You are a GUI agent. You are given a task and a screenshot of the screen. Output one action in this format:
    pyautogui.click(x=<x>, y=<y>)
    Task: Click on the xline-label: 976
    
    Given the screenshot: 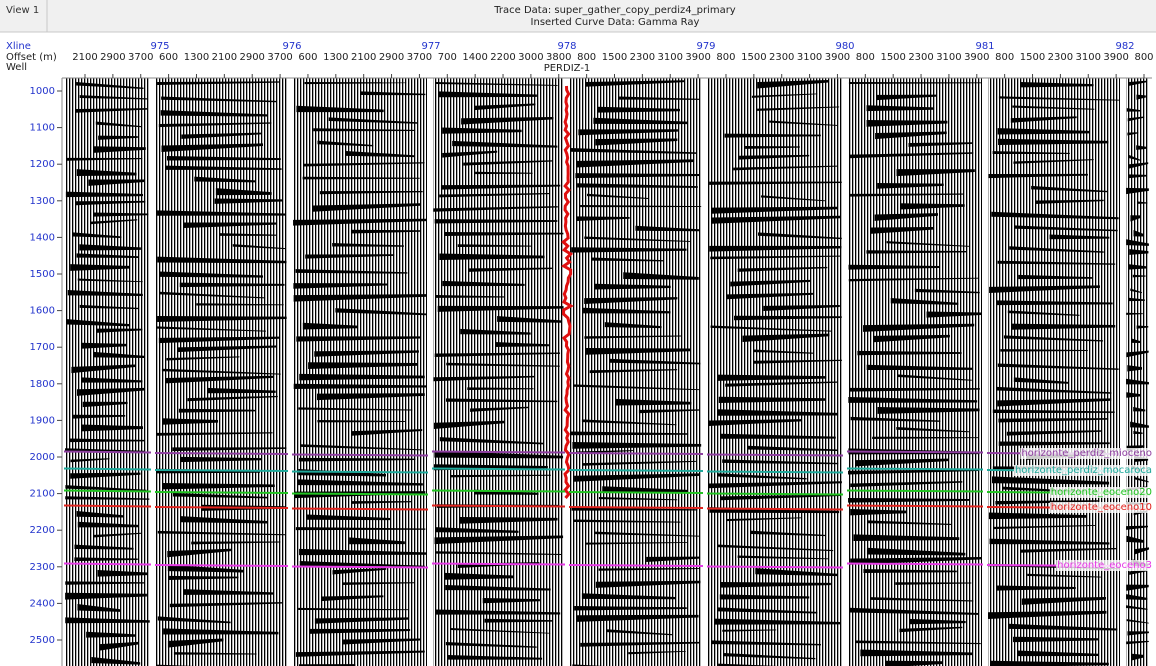 What is the action you would take?
    pyautogui.click(x=291, y=46)
    